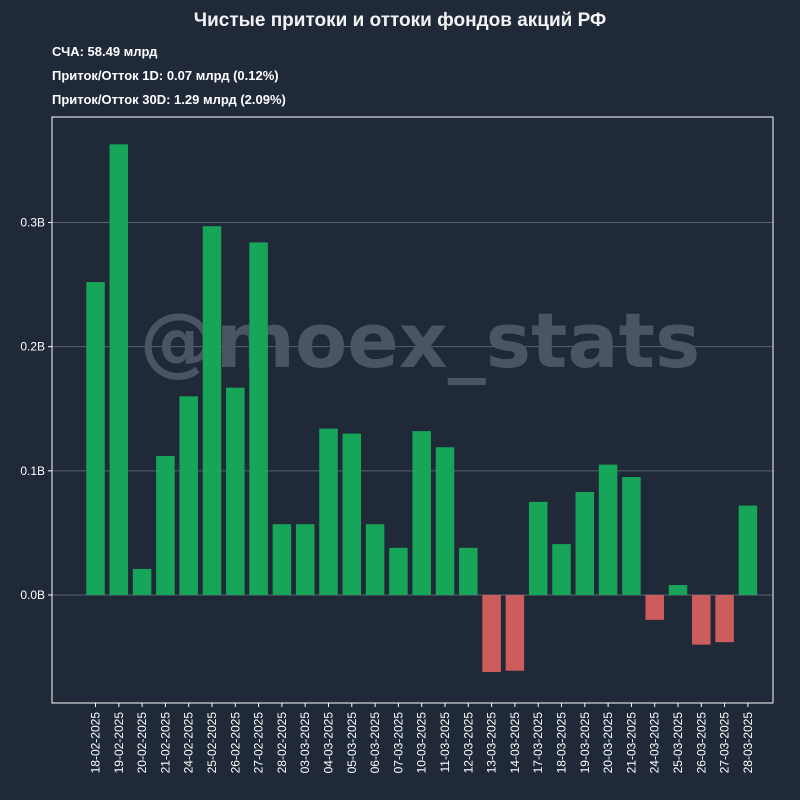 This screenshot has width=800, height=800. What do you see at coordinates (631, 743) in the screenshot?
I see `x-tick-label: 21-03-2025` at bounding box center [631, 743].